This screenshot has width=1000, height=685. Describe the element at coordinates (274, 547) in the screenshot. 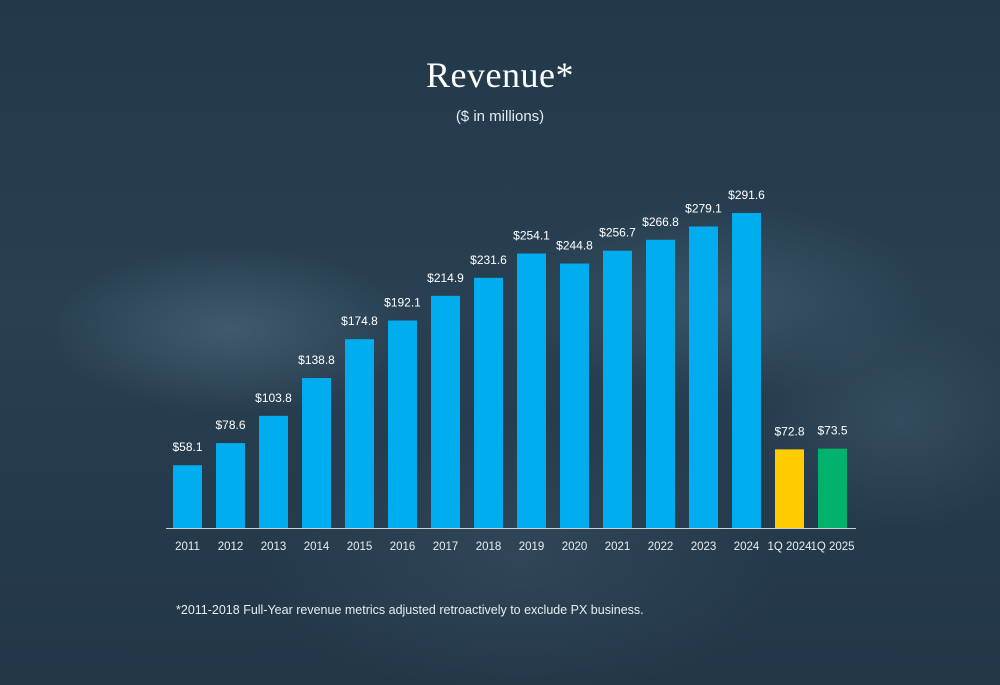

I see `x-tick-label: 2013` at that location.